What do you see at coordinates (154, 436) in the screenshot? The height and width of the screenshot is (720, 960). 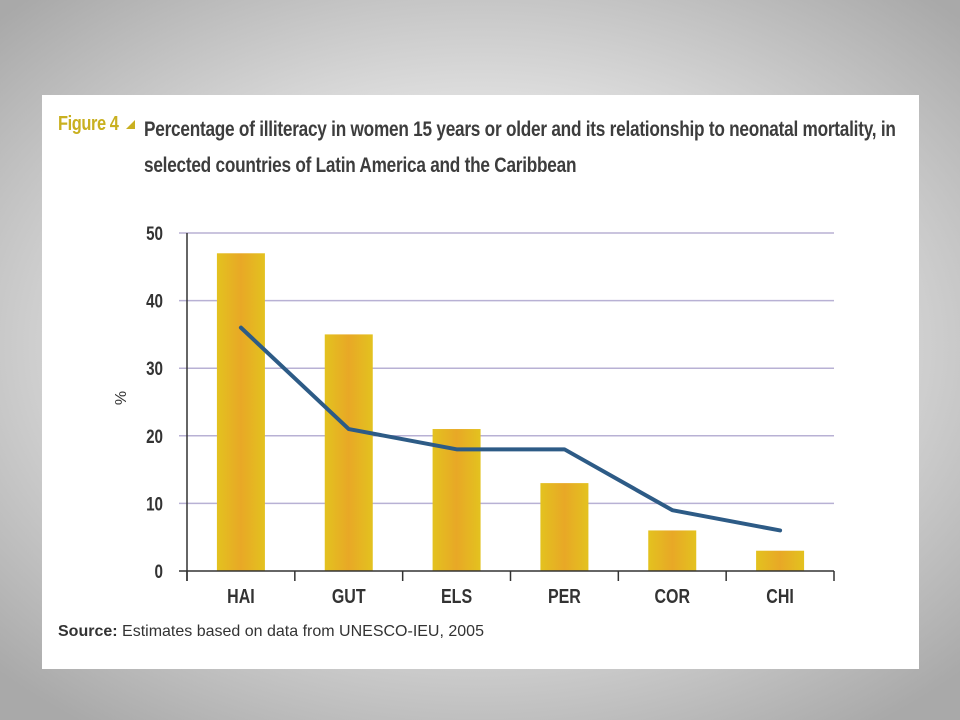 I see `y-tick-label: 20` at bounding box center [154, 436].